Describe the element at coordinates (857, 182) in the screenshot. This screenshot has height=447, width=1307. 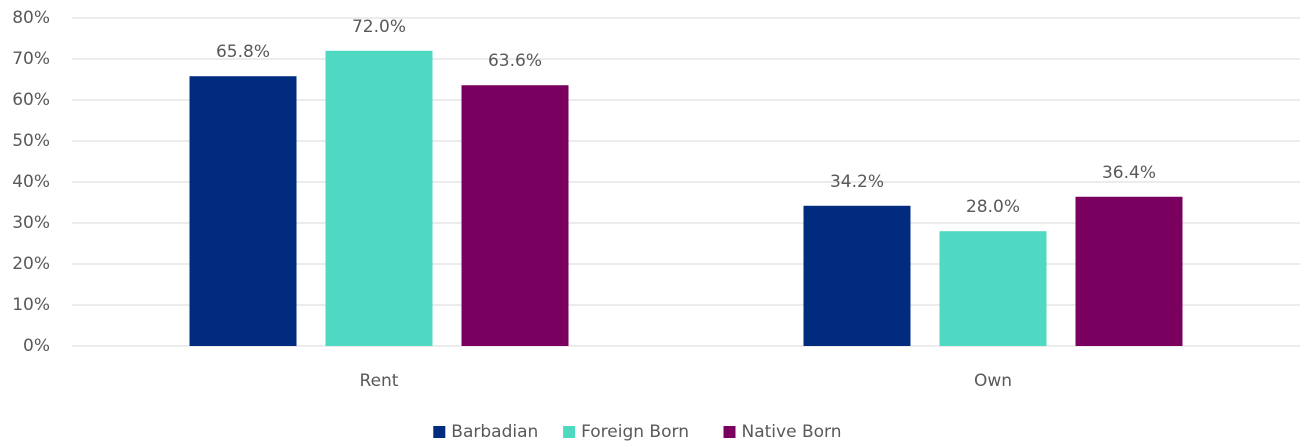
I see `data-label: 34.2%` at that location.